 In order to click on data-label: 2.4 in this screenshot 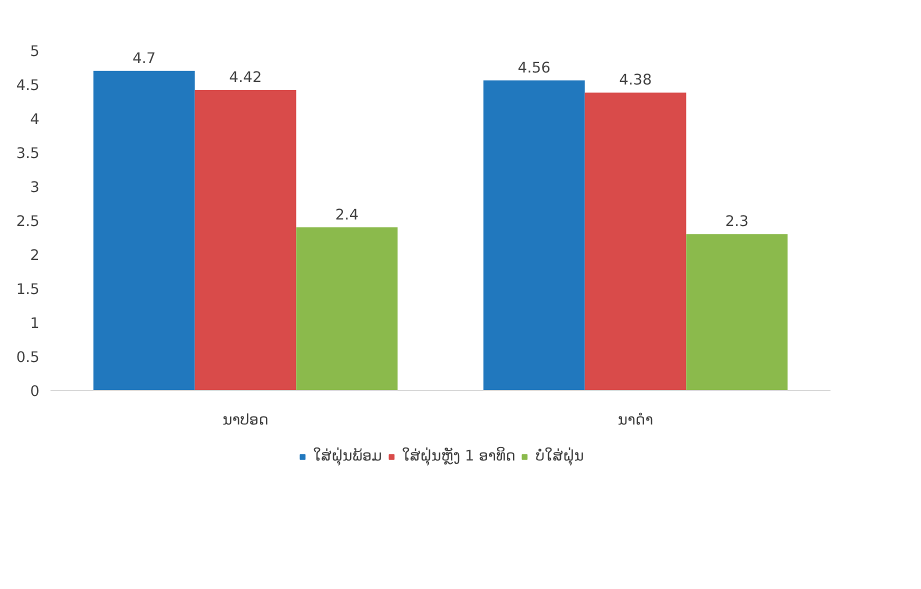, I will do `click(347, 215)`.